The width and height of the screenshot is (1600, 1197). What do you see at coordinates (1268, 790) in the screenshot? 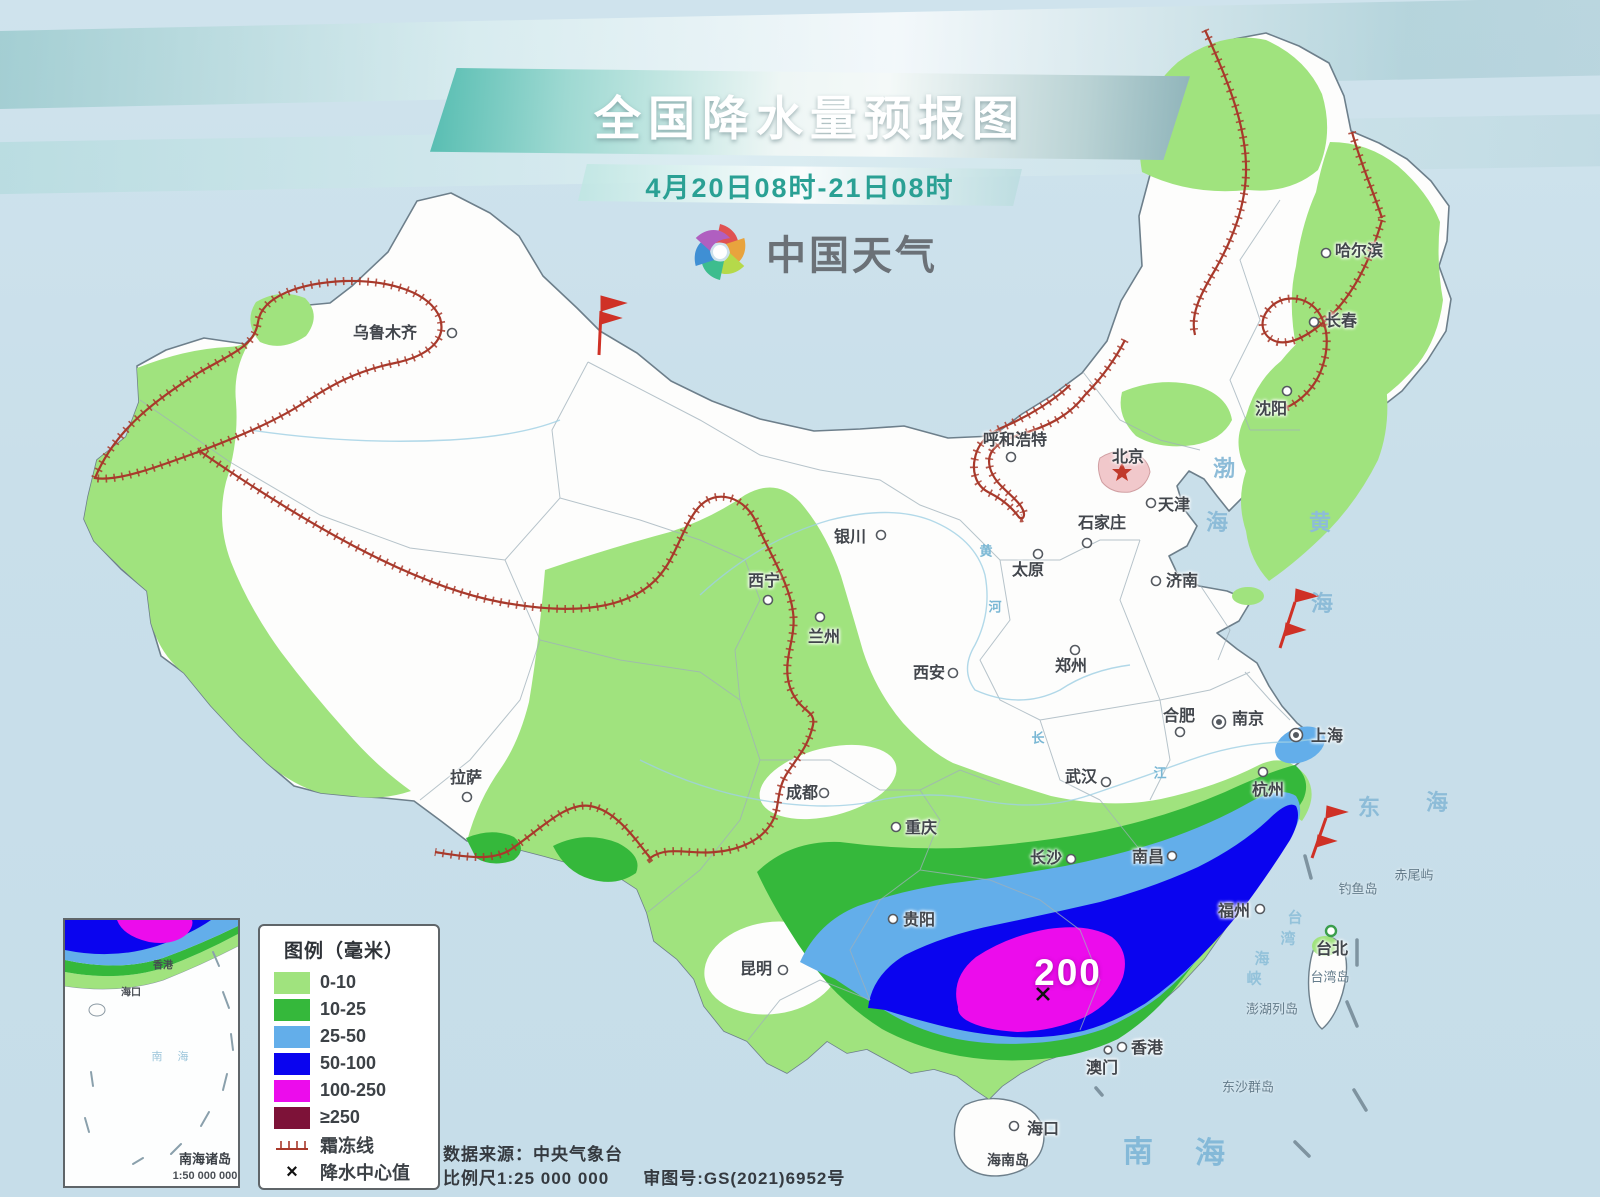
I see `city-label-hangzhou: 杭州` at bounding box center [1268, 790].